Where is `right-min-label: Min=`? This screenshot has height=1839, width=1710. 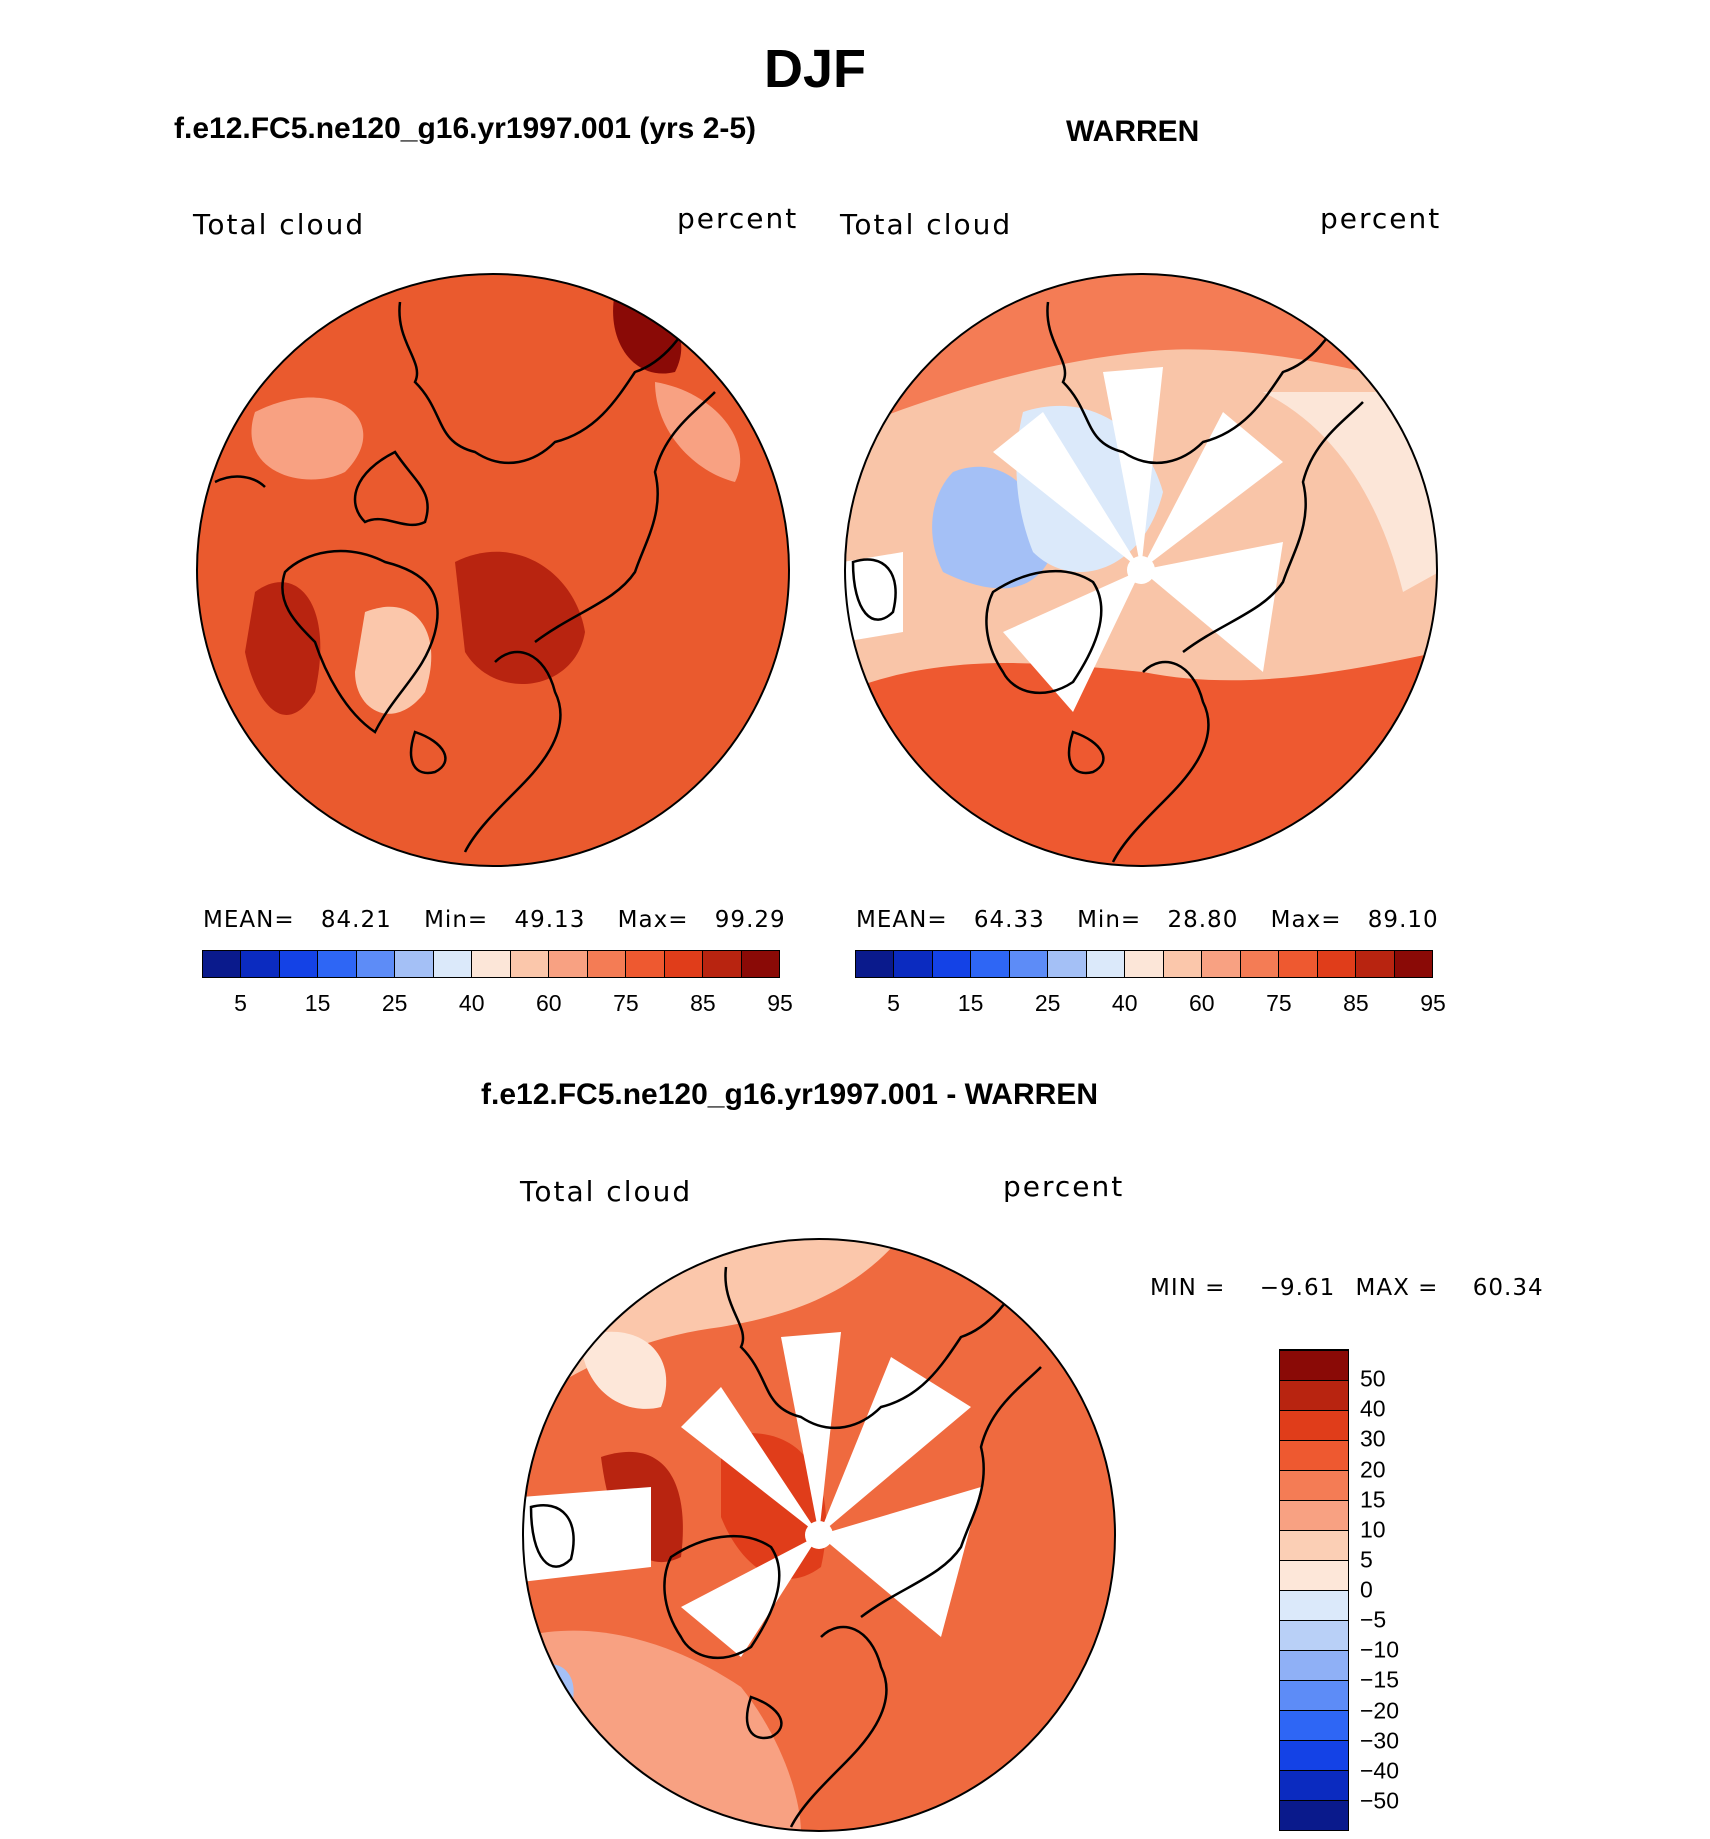
right-min-label: Min= is located at coordinates (1109, 920).